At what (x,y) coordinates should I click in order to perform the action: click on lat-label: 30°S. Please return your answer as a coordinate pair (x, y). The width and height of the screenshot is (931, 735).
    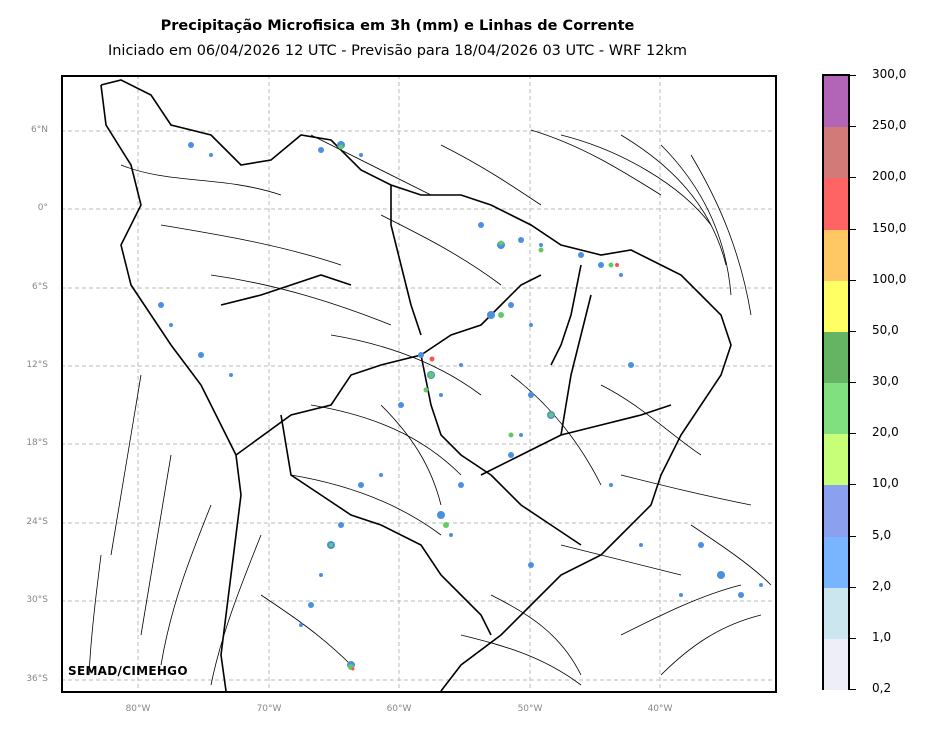
    Looking at the image, I should click on (37, 600).